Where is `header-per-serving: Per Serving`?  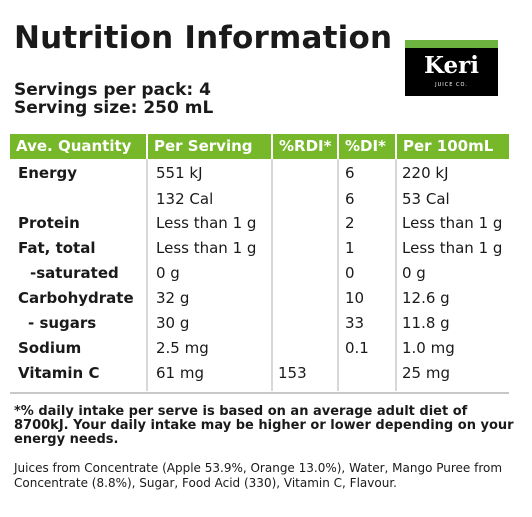
header-per-serving: Per Serving is located at coordinates (209, 146).